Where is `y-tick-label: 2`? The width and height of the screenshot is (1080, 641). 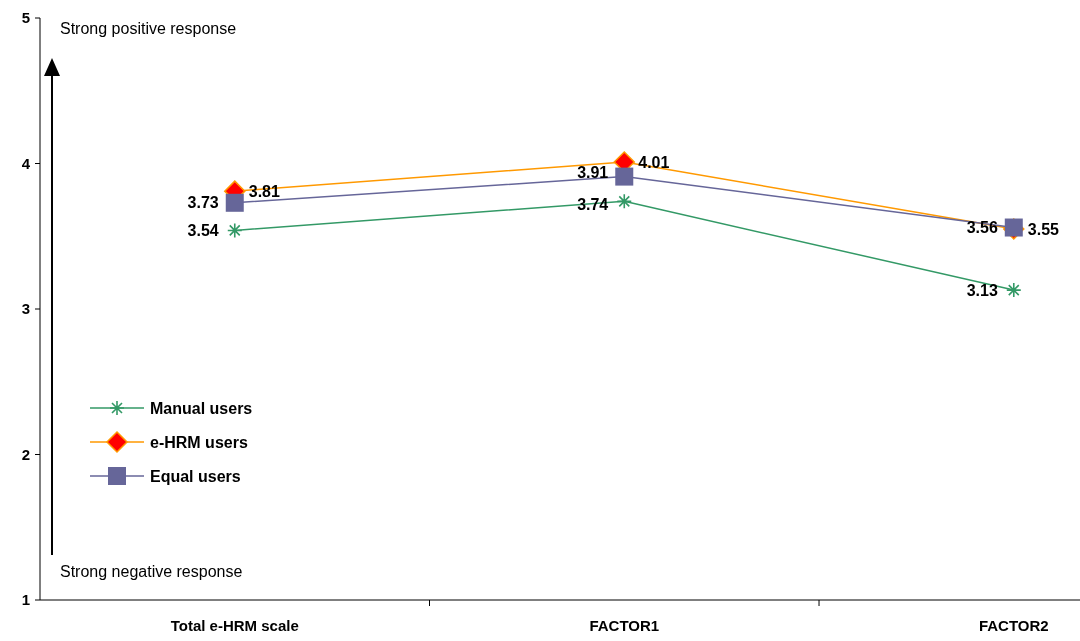 y-tick-label: 2 is located at coordinates (25, 454).